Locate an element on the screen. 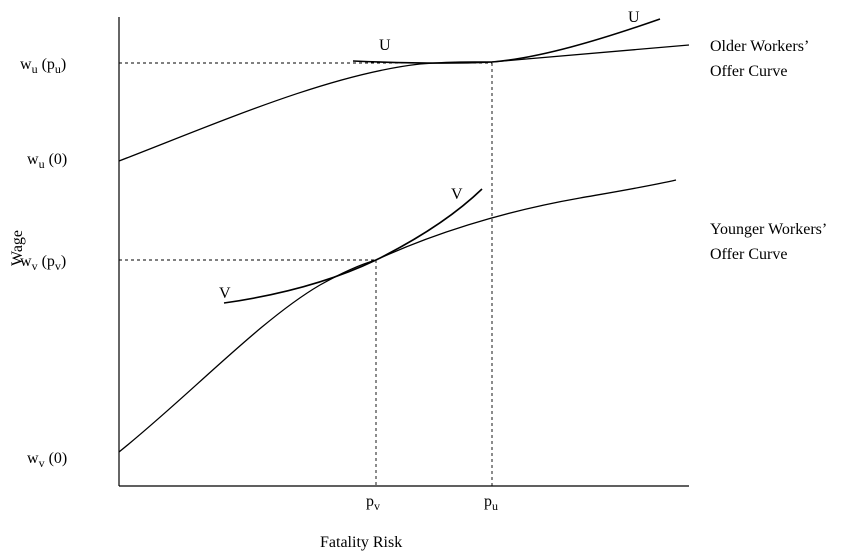 The width and height of the screenshot is (859, 556). ytick-wu-0: wu (0) is located at coordinates (47, 161).